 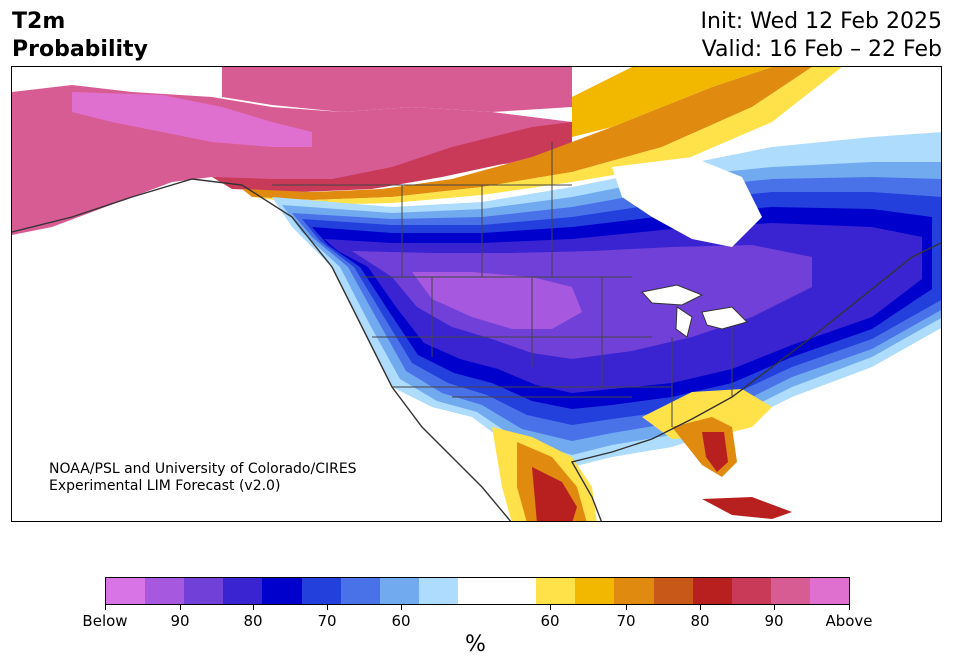 I want to click on colorbar-unit: %, so click(x=475, y=644).